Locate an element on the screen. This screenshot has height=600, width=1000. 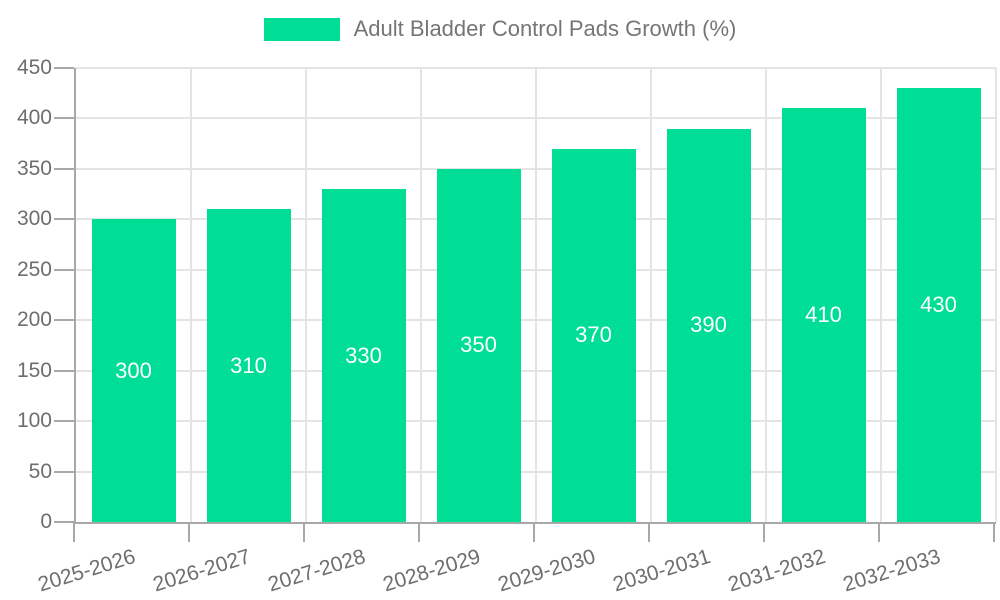
bar: 330 is located at coordinates (363, 355).